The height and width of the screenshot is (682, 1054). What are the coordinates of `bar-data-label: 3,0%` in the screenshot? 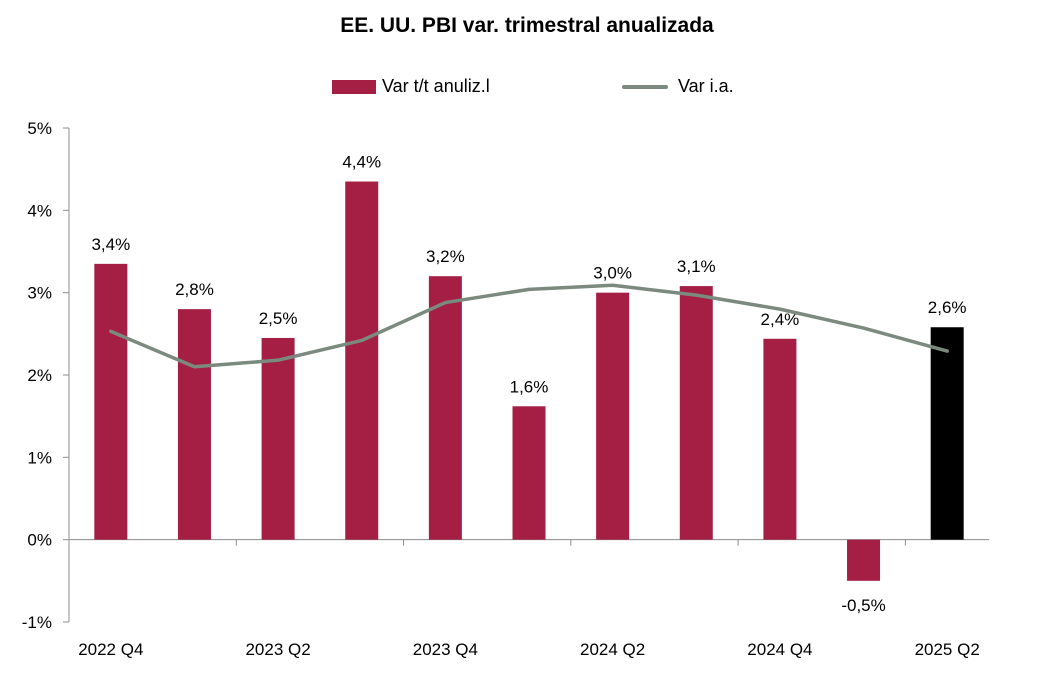 It's located at (612, 273).